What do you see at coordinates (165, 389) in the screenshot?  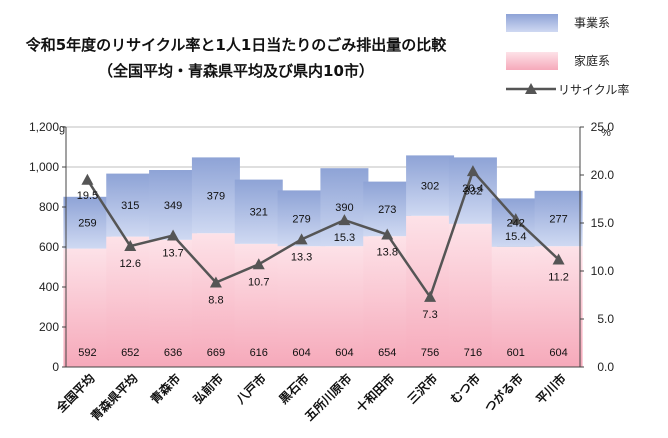 I see `category-label: 青森市` at bounding box center [165, 389].